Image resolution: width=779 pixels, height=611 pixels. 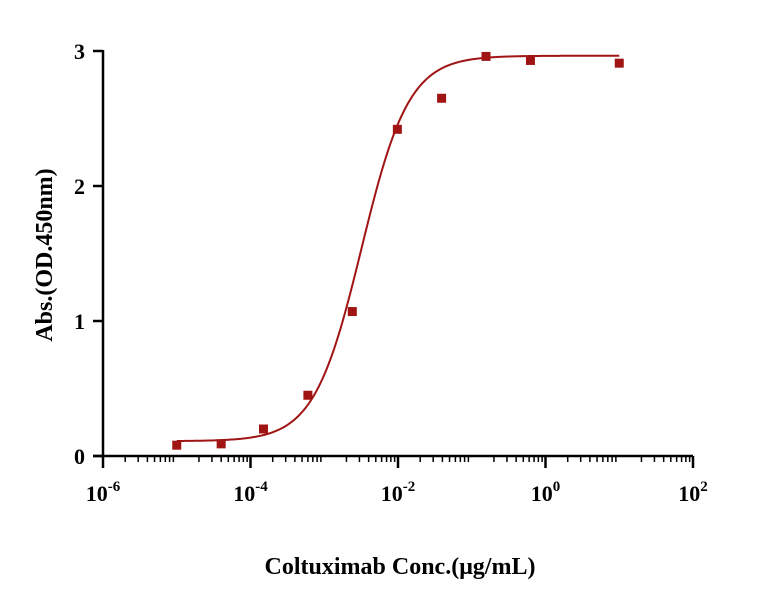 I want to click on y-axis-title: Abs.(OD.450nm), so click(x=45, y=254).